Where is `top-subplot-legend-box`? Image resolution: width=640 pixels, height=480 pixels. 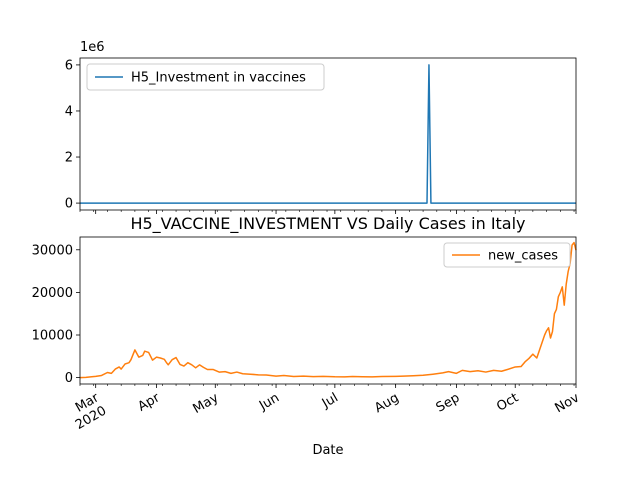 top-subplot-legend-box is located at coordinates (205, 77).